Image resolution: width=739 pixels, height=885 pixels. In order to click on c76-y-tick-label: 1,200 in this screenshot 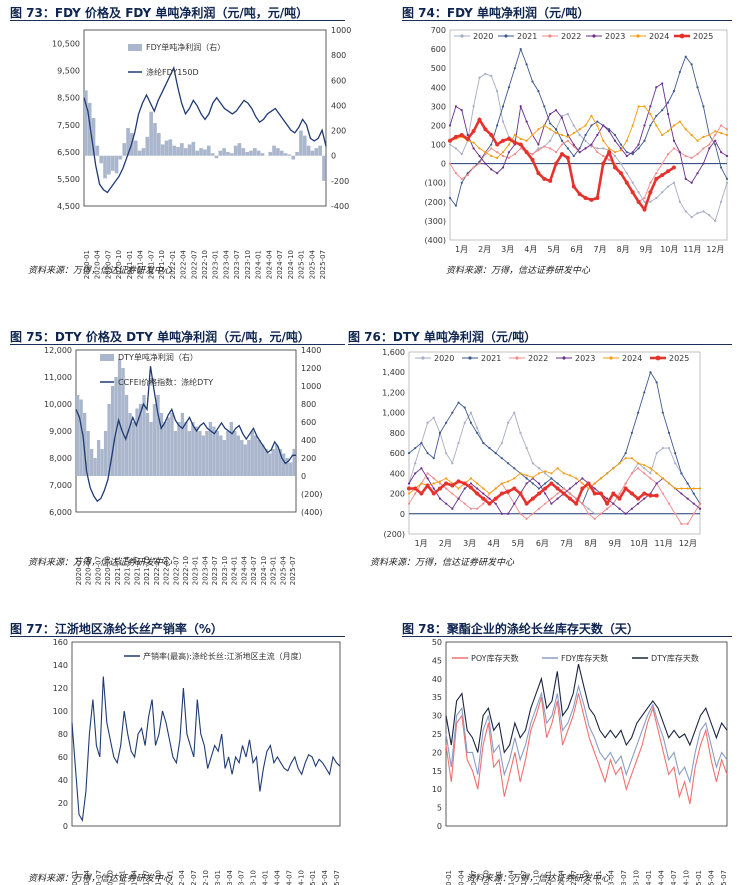, I will do `click(393, 392)`.